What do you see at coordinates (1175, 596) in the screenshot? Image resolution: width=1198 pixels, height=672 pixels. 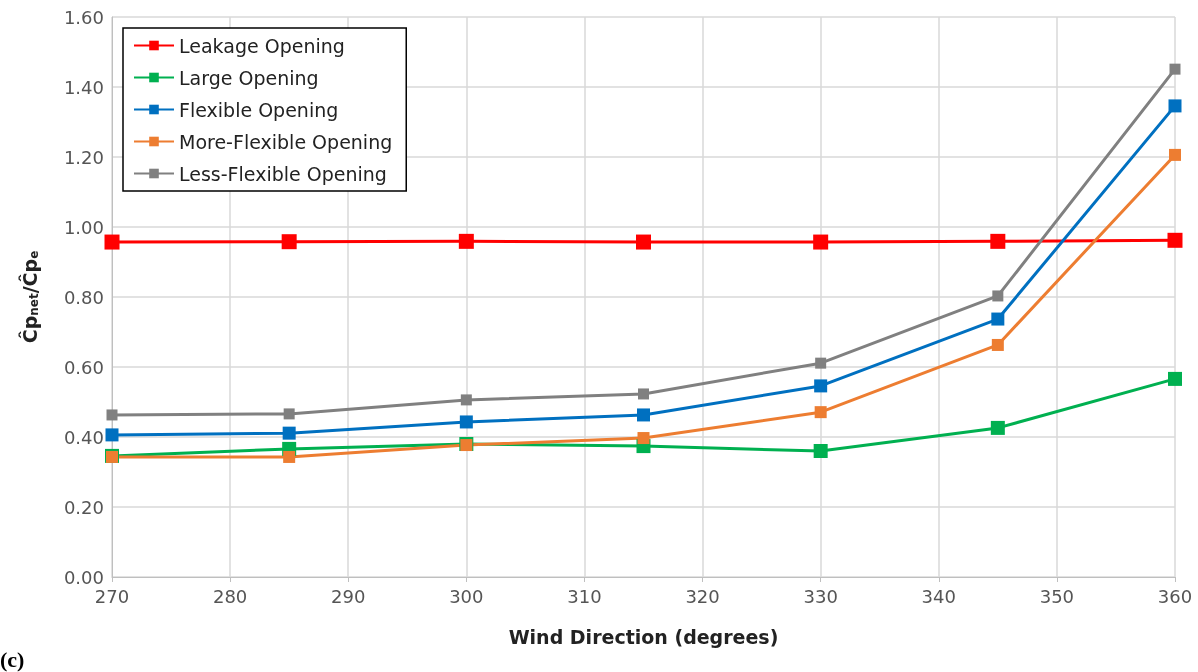 I see `x-tick-label: 360` at bounding box center [1175, 596].